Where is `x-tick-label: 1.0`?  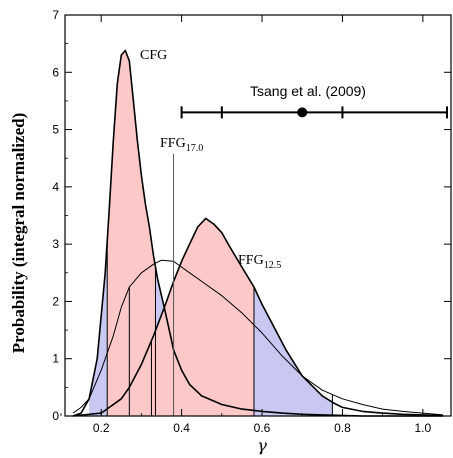
x-tick-label: 1.0 is located at coordinates (423, 428).